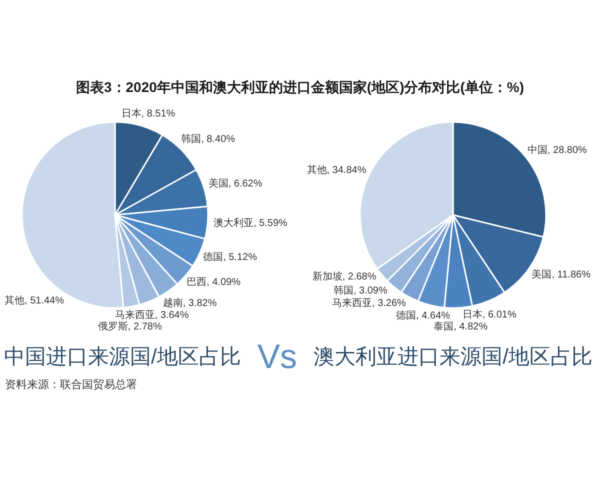 This screenshot has height=480, width=600. Describe the element at coordinates (151, 316) in the screenshot. I see `data-label: 马来西亚, 3.64%` at that location.